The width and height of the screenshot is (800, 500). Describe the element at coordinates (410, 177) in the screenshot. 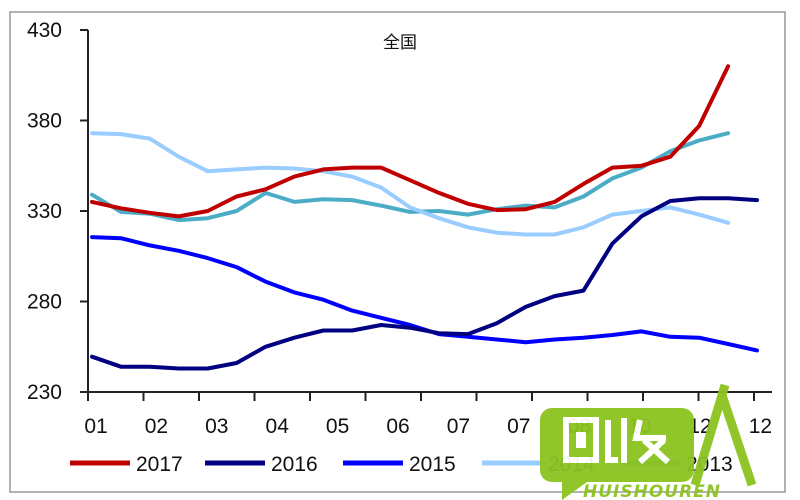

I see `series-line-2013` at that location.